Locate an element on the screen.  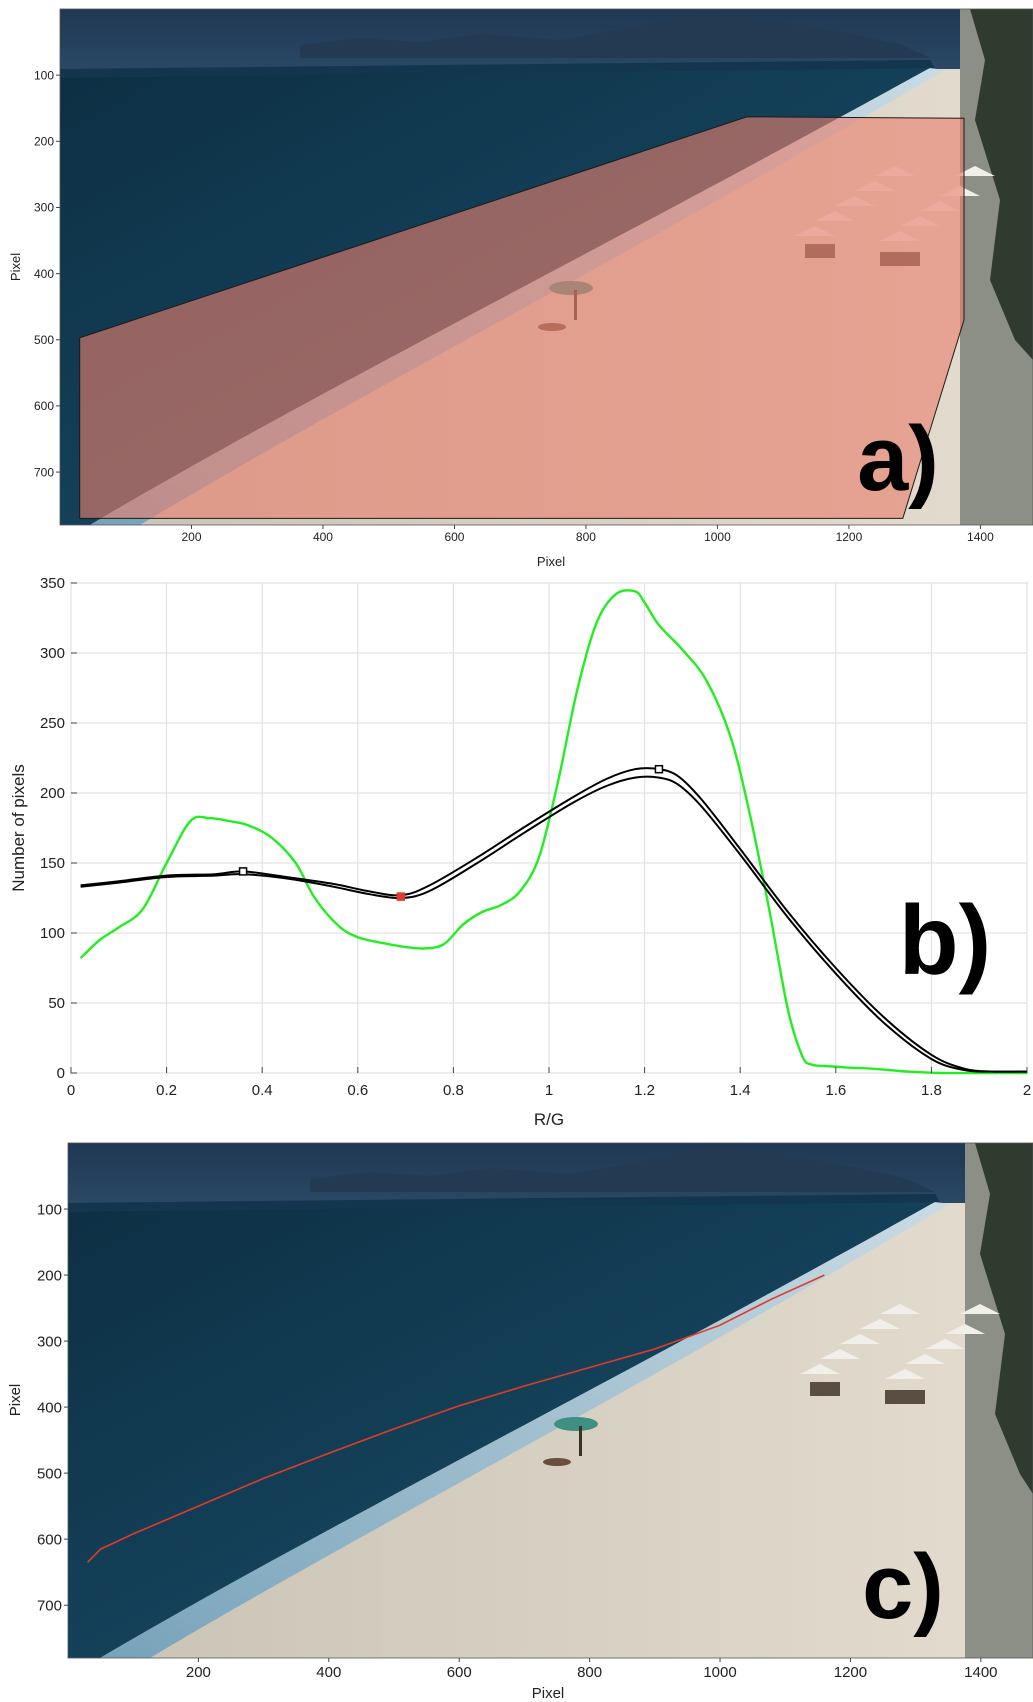
panel-a-xlabel: Pixel is located at coordinates (551, 561).